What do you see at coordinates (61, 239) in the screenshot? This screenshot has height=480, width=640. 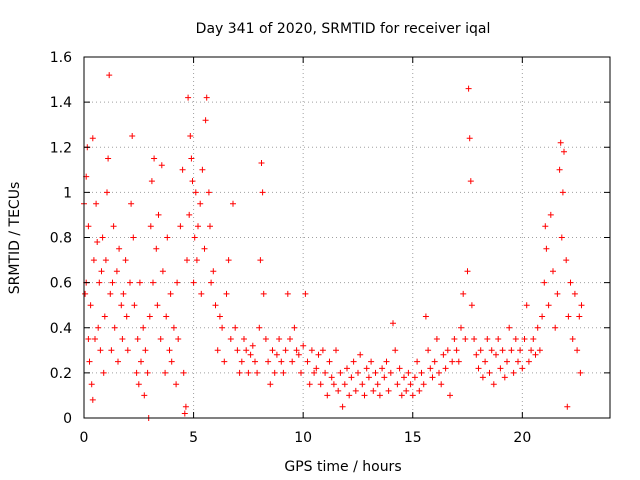 I see `y-tick-label: 0.8` at bounding box center [61, 239].